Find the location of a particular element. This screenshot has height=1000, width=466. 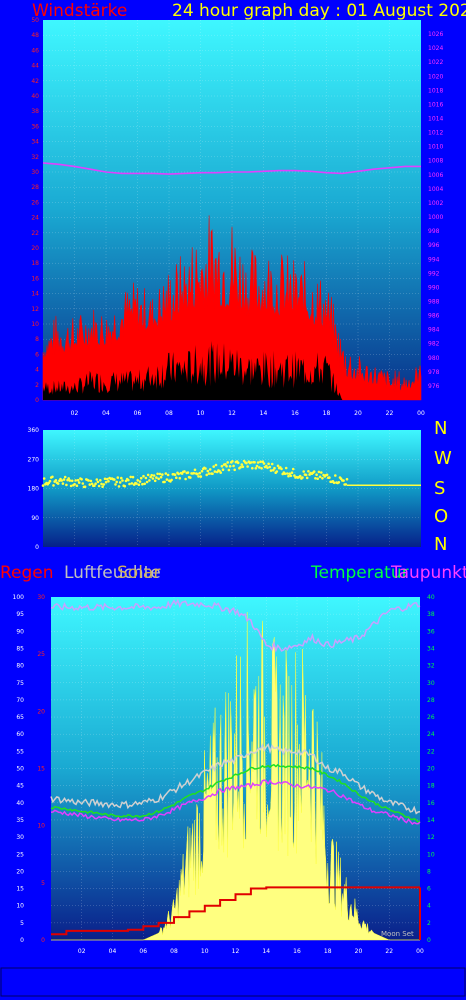

rain-y-tick-label: 5 is located at coordinates (43, 883).